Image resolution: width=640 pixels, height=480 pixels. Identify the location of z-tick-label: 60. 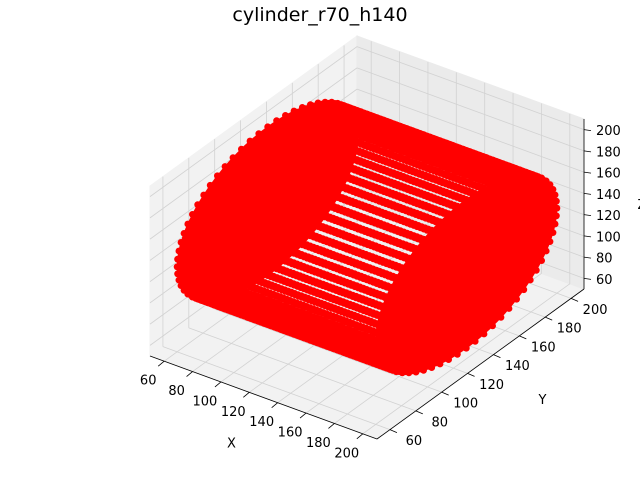
(604, 280).